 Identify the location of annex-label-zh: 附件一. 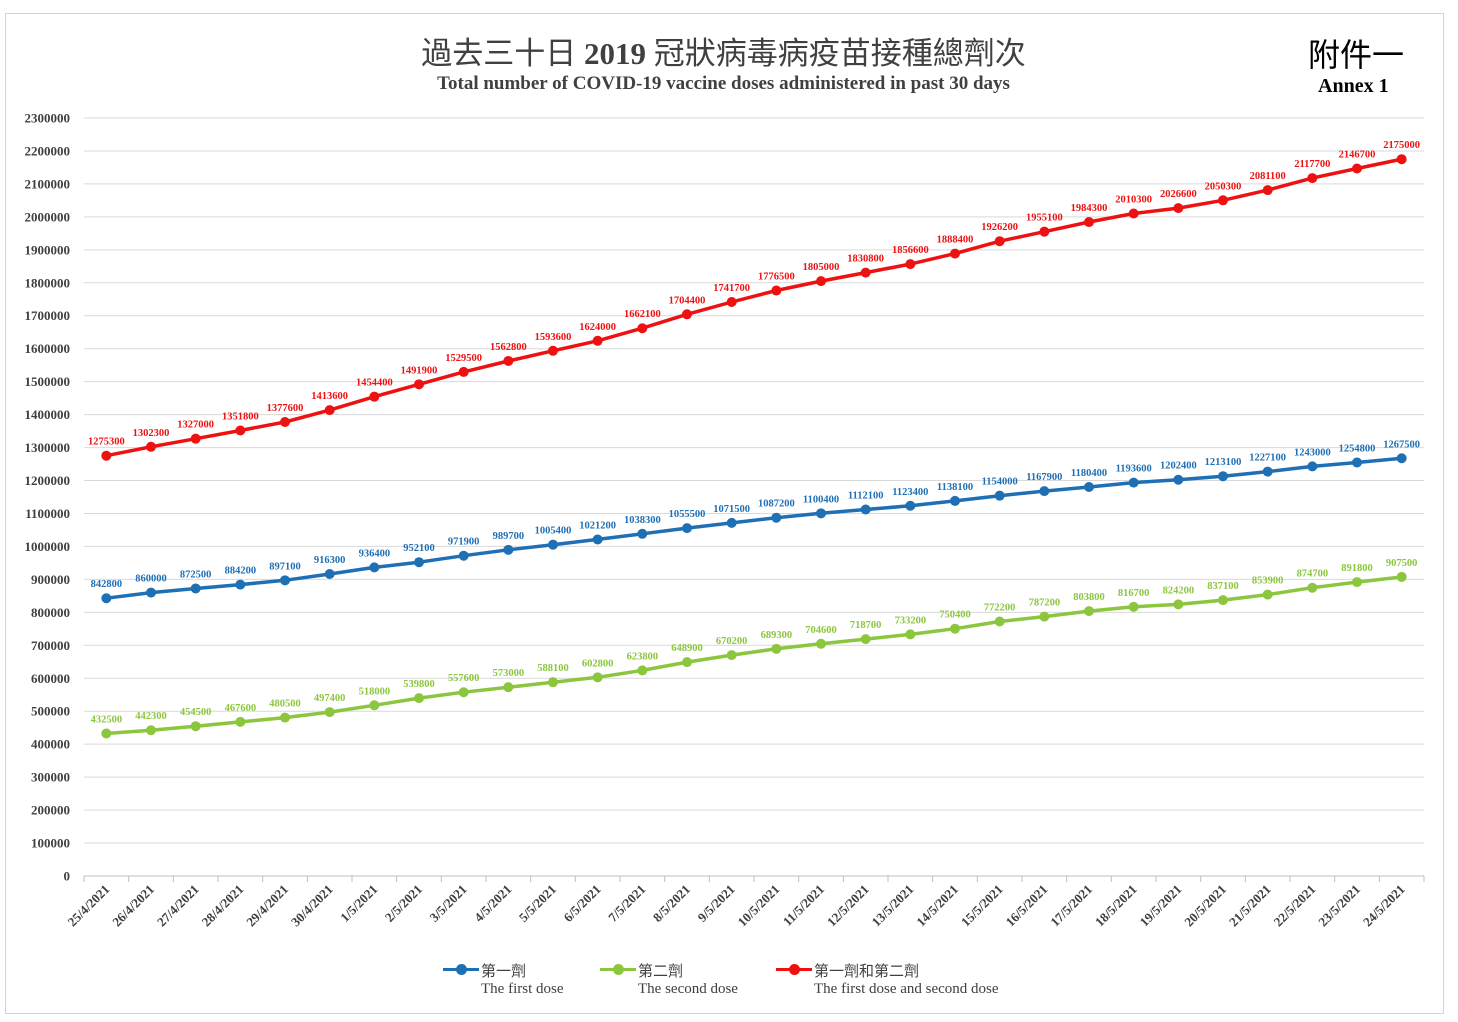
(1356, 55).